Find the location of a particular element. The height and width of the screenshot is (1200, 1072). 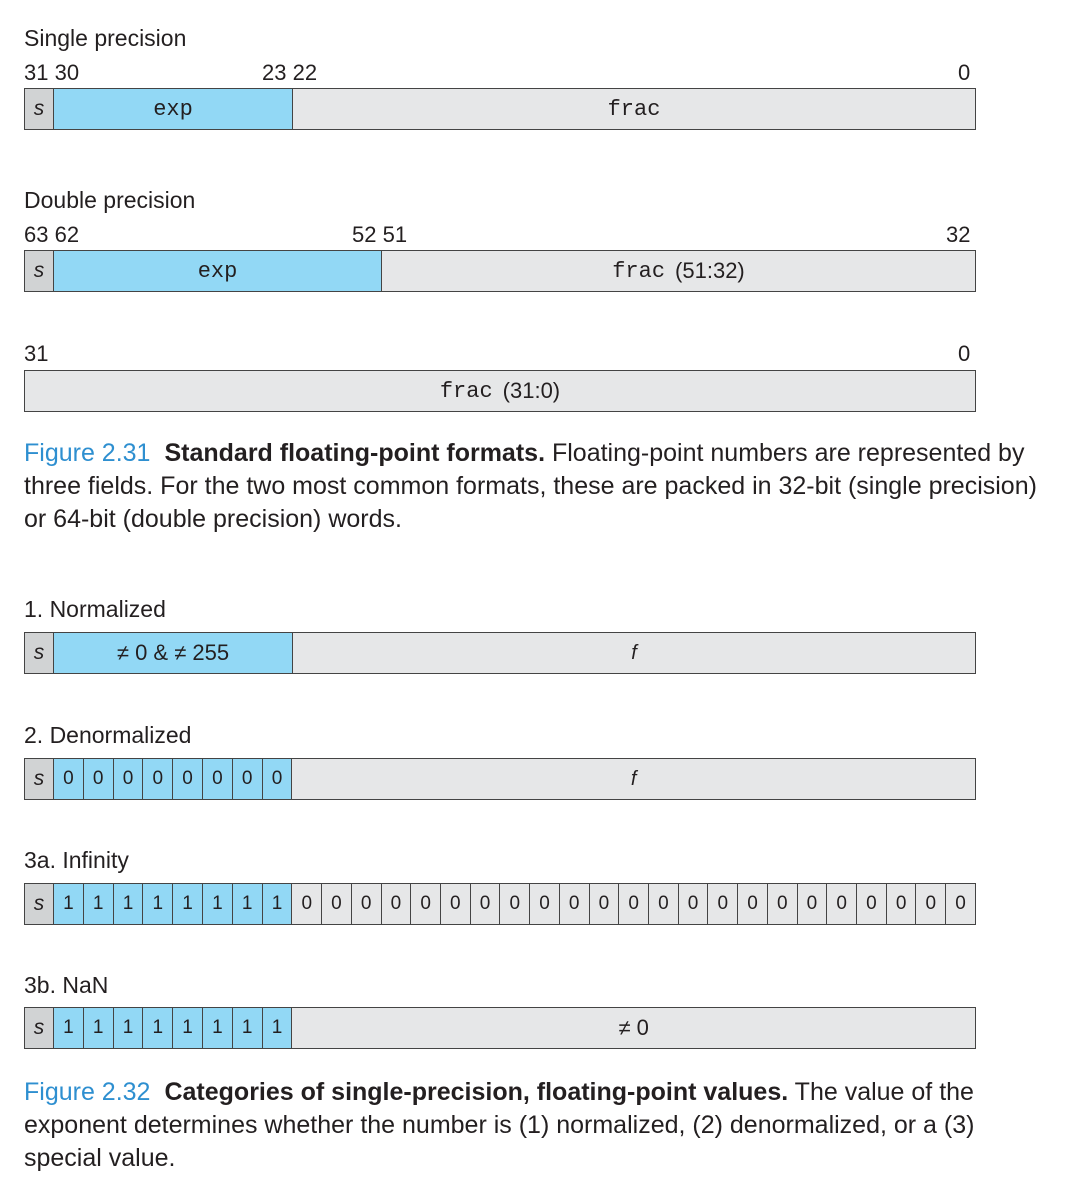

normalized-title: 1. Normalized is located at coordinates (95, 609).